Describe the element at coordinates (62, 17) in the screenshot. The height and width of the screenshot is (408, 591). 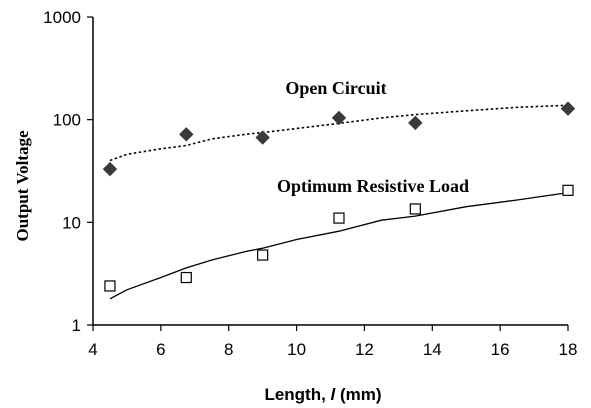
I see `y-tick-label: 1000` at that location.